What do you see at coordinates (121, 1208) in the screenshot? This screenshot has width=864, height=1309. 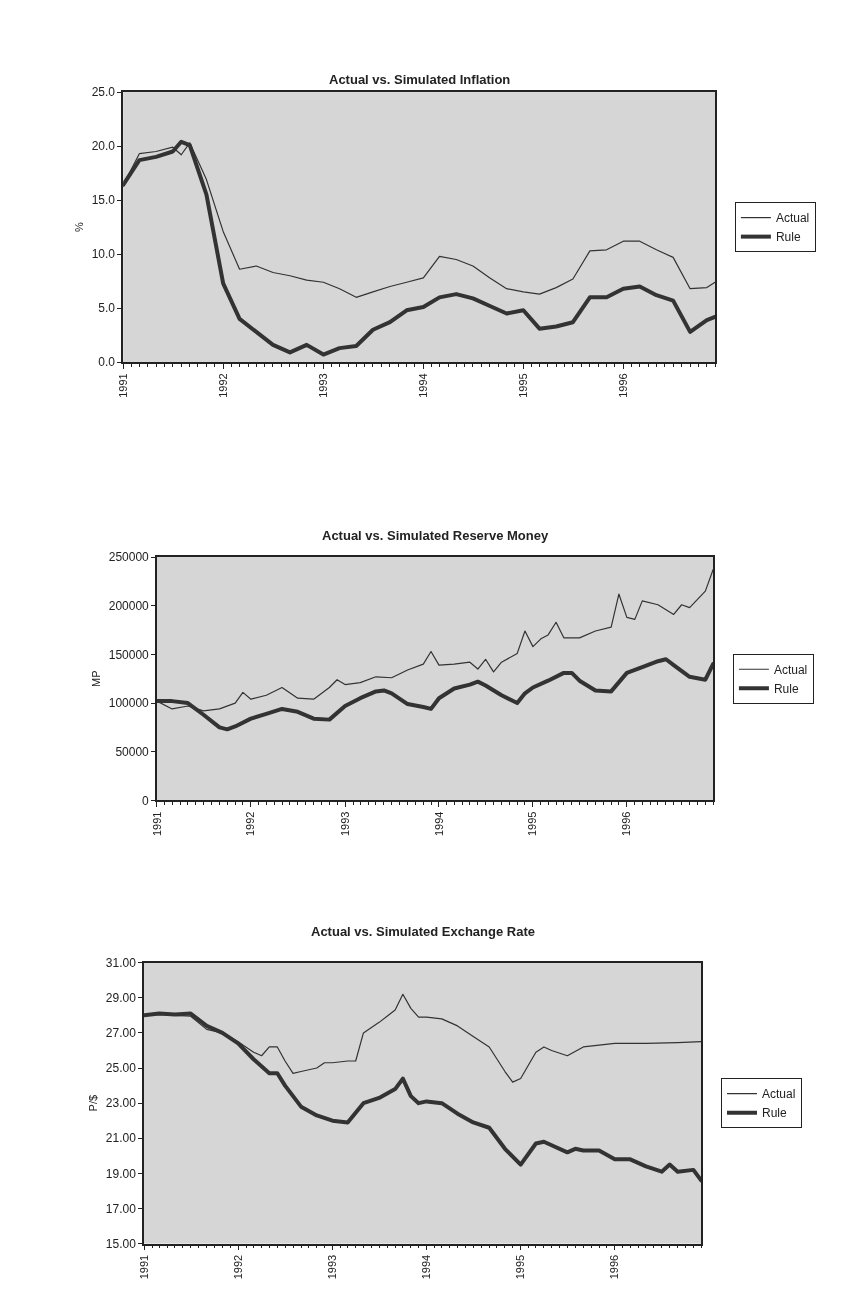 I see `y-tick-label: 17.00` at bounding box center [121, 1208].